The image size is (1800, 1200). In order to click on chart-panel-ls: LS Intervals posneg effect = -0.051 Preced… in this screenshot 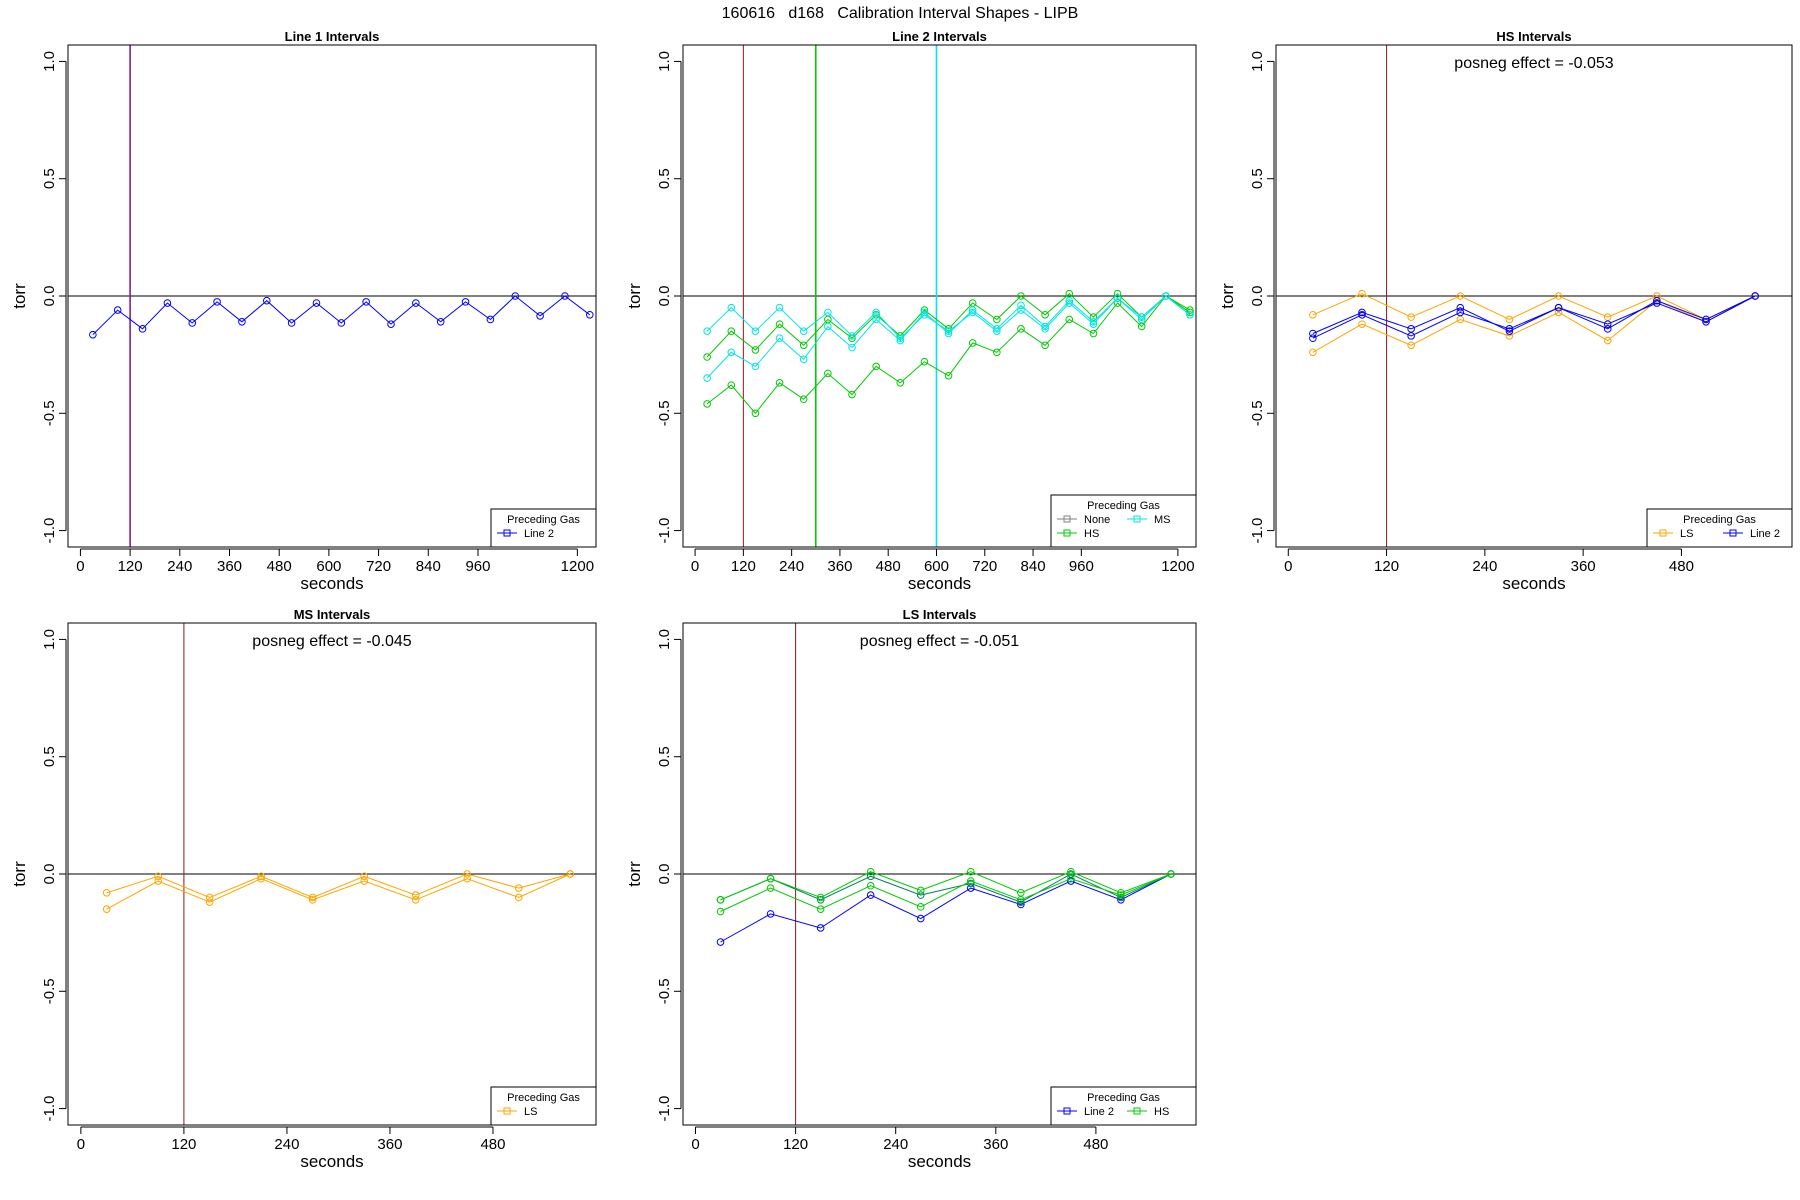, I will do `click(911, 889)`.